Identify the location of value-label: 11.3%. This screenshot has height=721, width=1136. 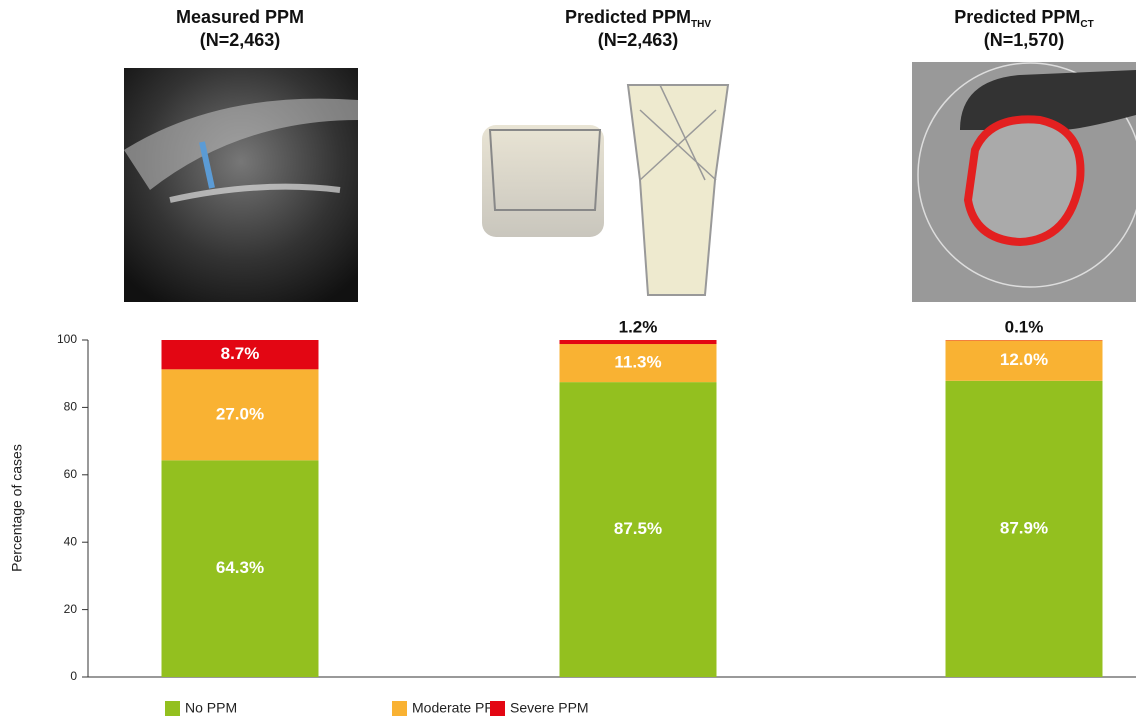
(637, 362).